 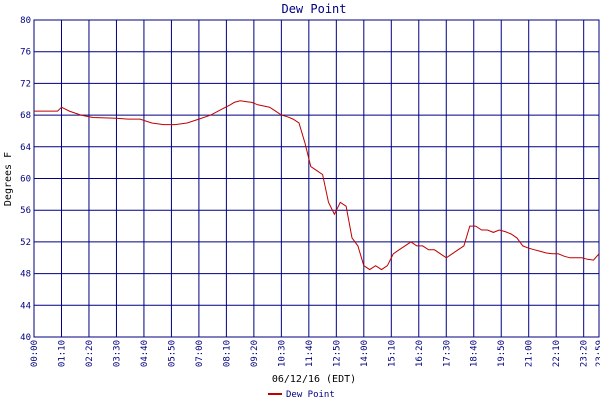 What do you see at coordinates (310, 353) in the screenshot?
I see `x-tick-label: 11:40` at bounding box center [310, 353].